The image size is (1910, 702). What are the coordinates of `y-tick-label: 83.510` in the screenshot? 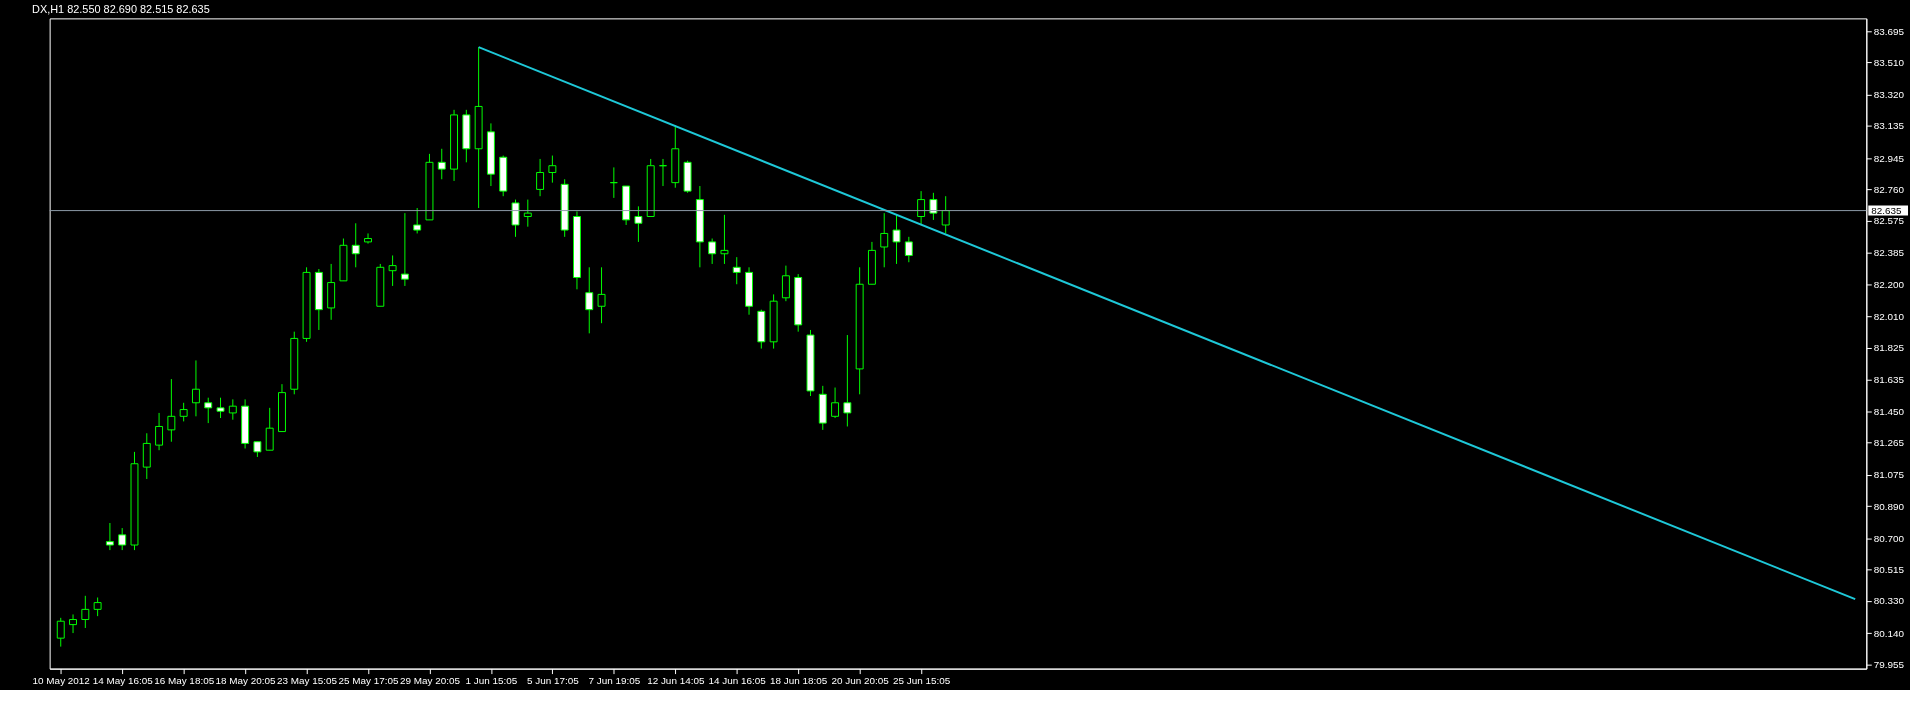 It's located at (1889, 62).